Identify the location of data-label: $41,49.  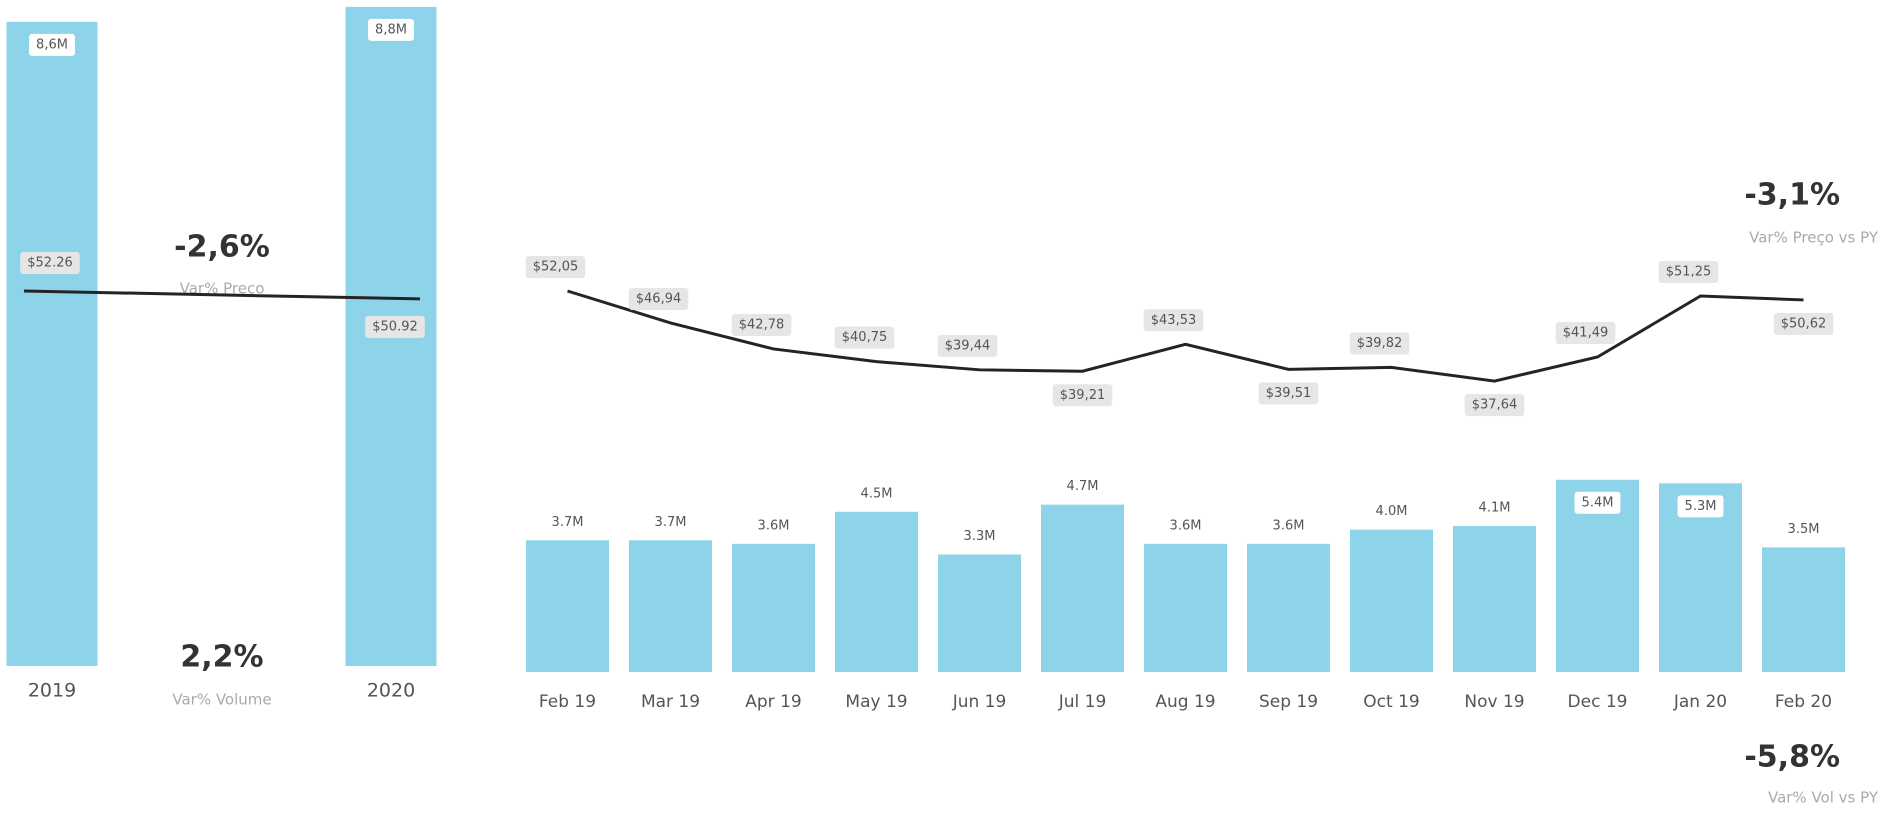
(1586, 333).